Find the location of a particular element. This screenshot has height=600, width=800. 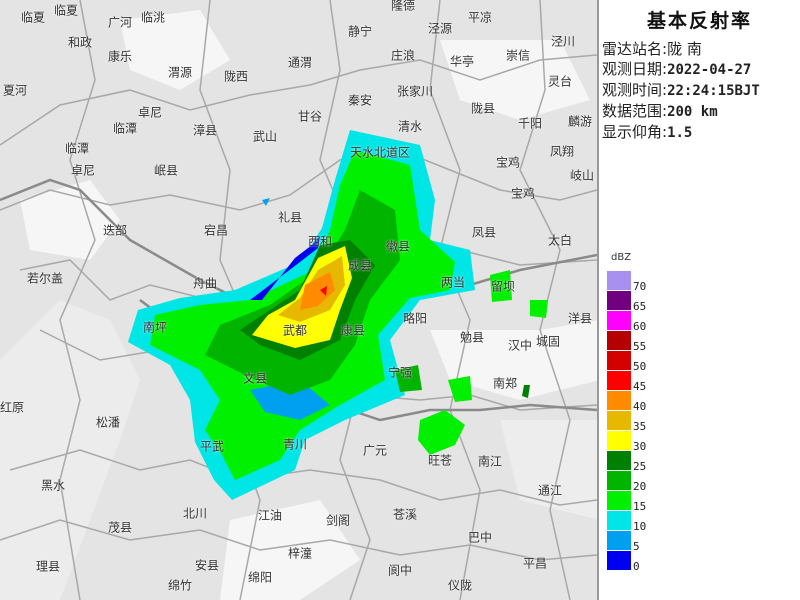

place-label: 凤县 is located at coordinates (484, 232).